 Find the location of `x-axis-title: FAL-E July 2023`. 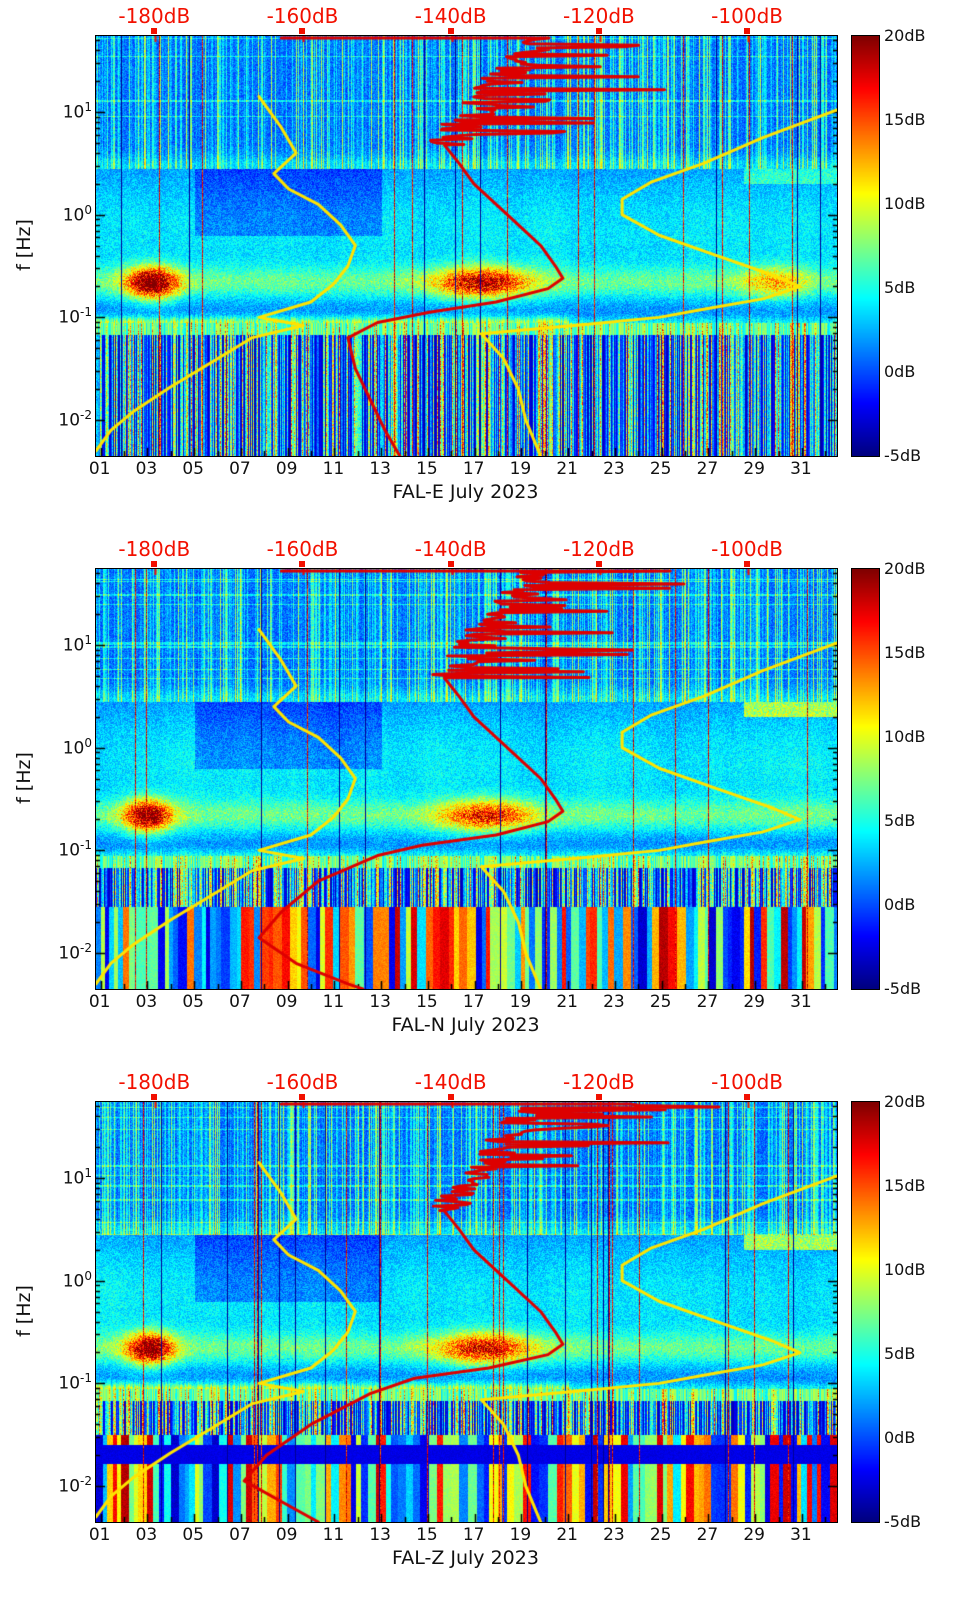

x-axis-title: FAL-E July 2023 is located at coordinates (465, 492).